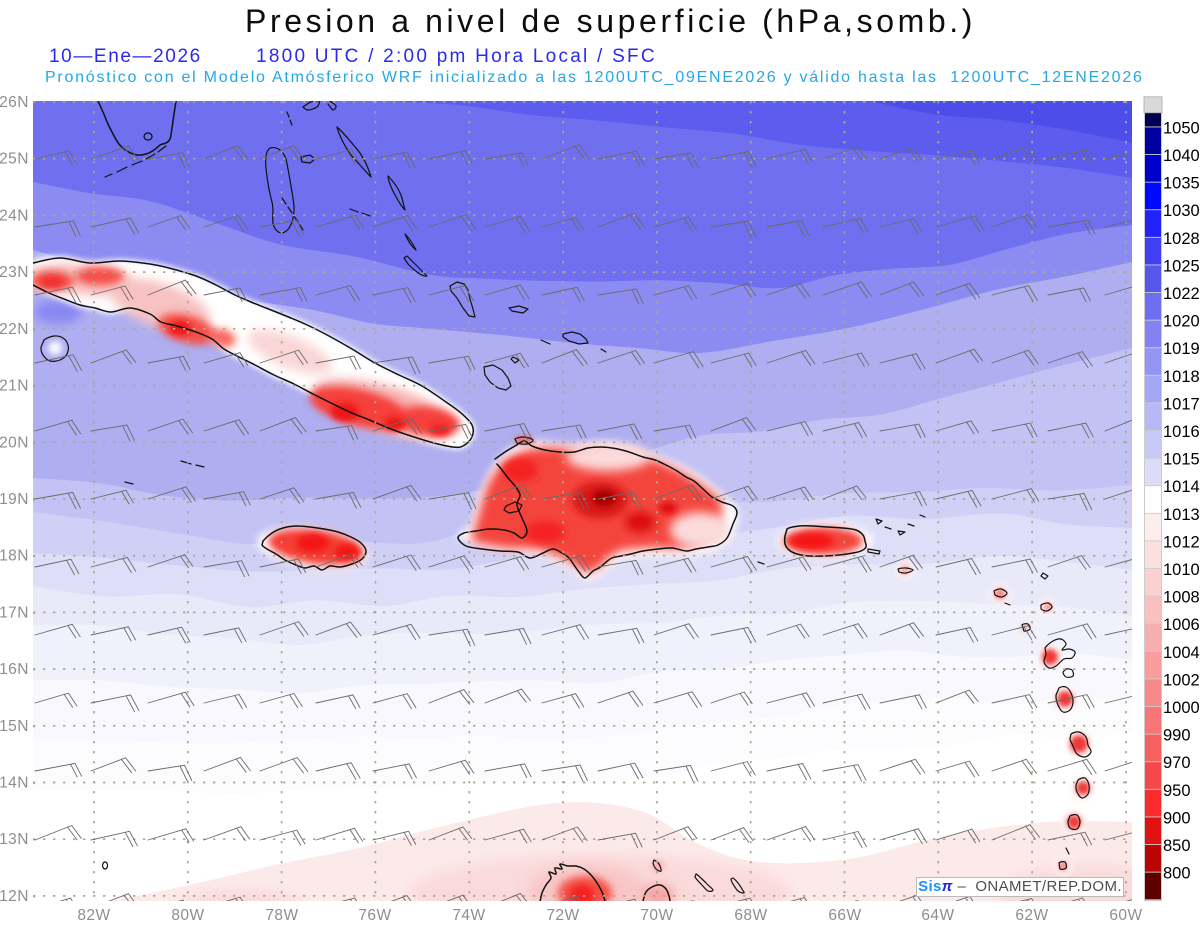 Image resolution: width=1200 pixels, height=927 pixels. I want to click on svg-text: 1002, so click(1181, 680).